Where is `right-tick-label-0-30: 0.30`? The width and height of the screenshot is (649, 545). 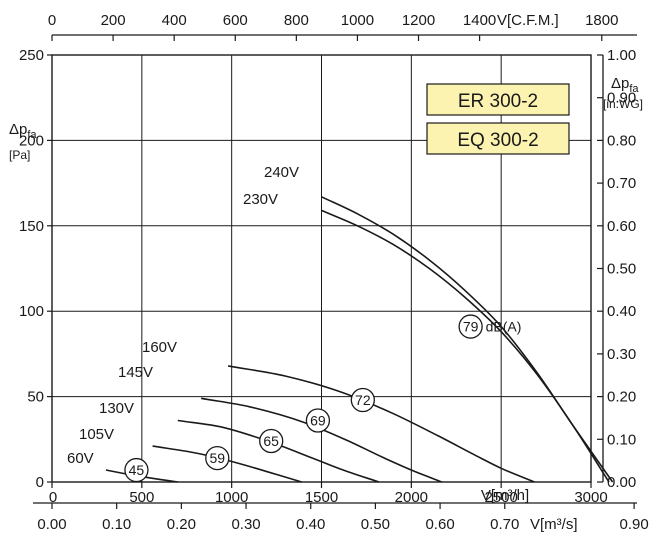
right-tick-label-0-30: 0.30 is located at coordinates (621, 354).